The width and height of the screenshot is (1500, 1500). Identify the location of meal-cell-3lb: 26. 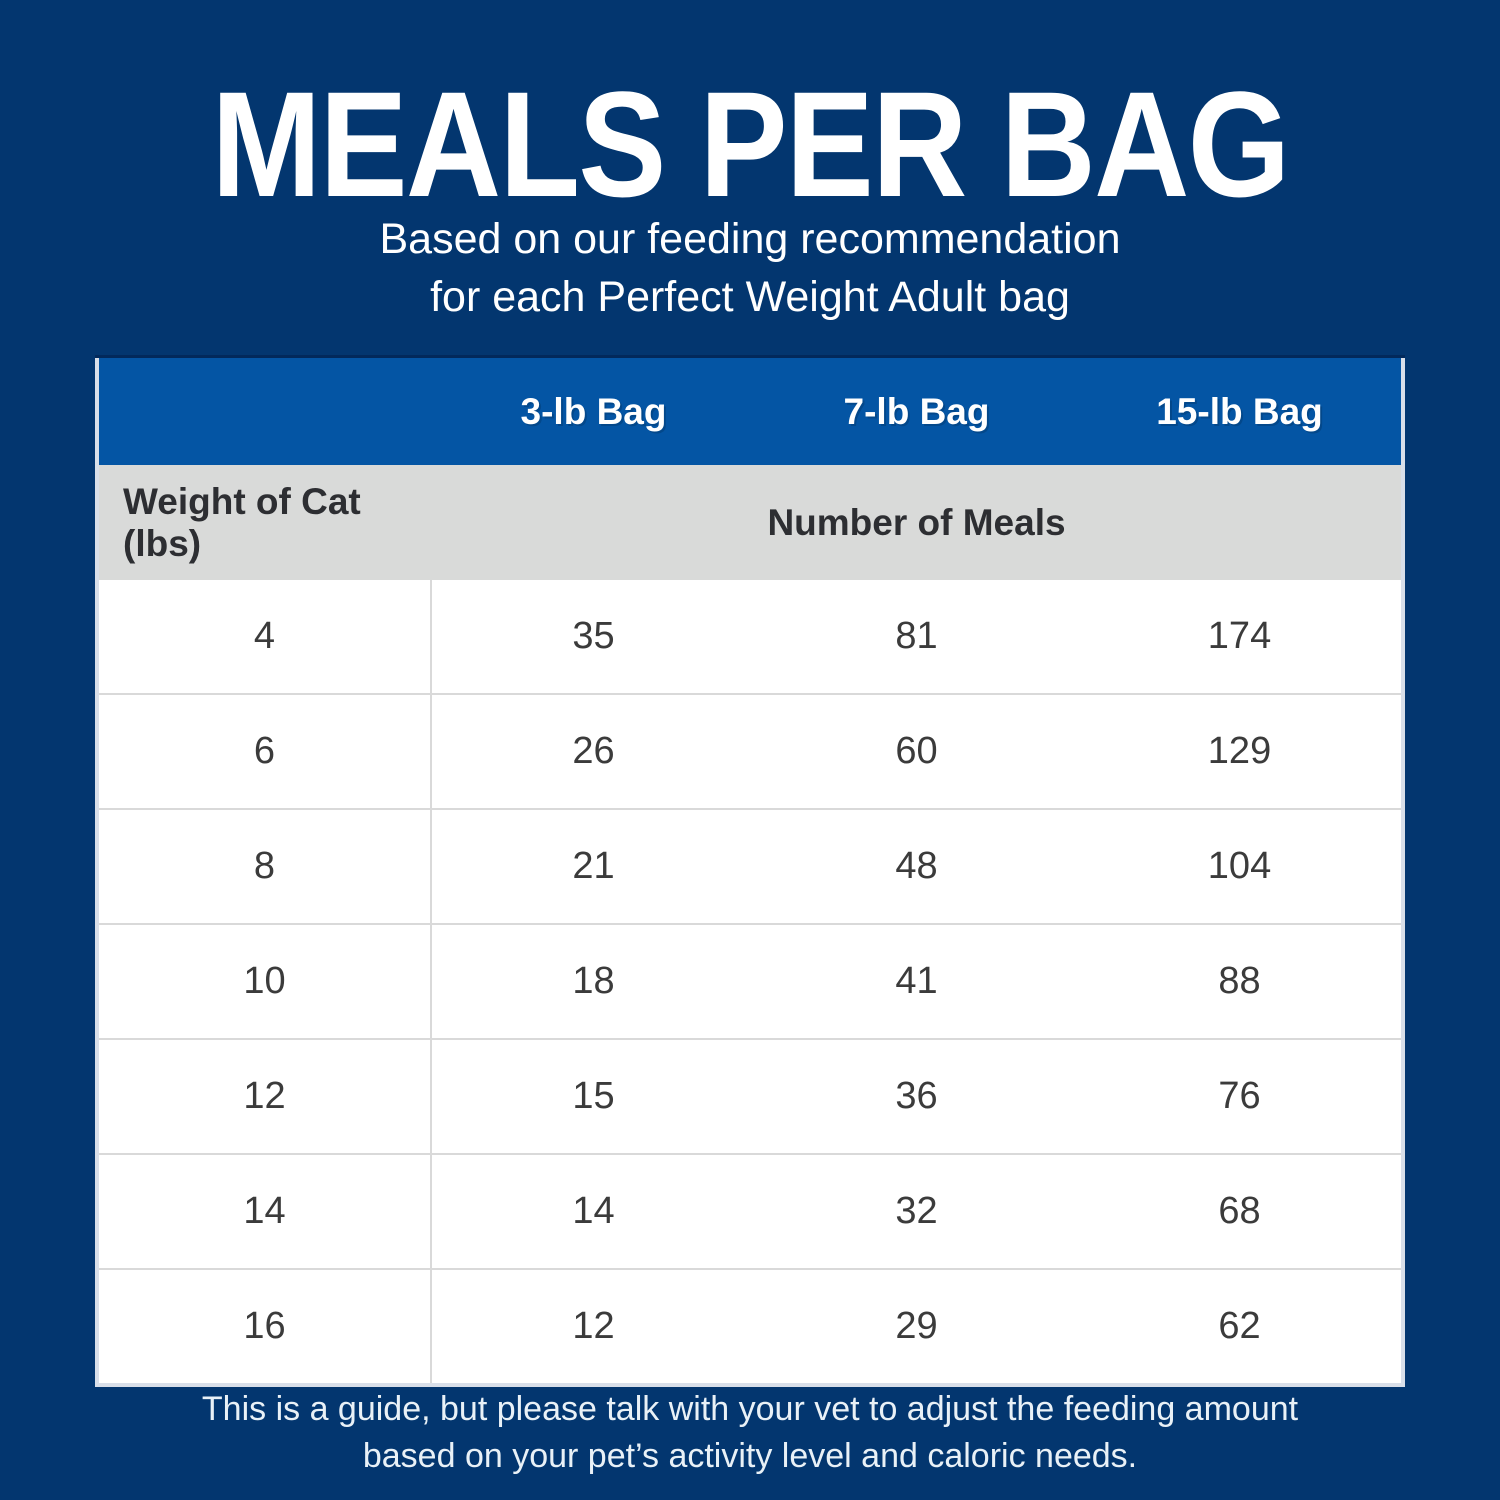
(593, 751).